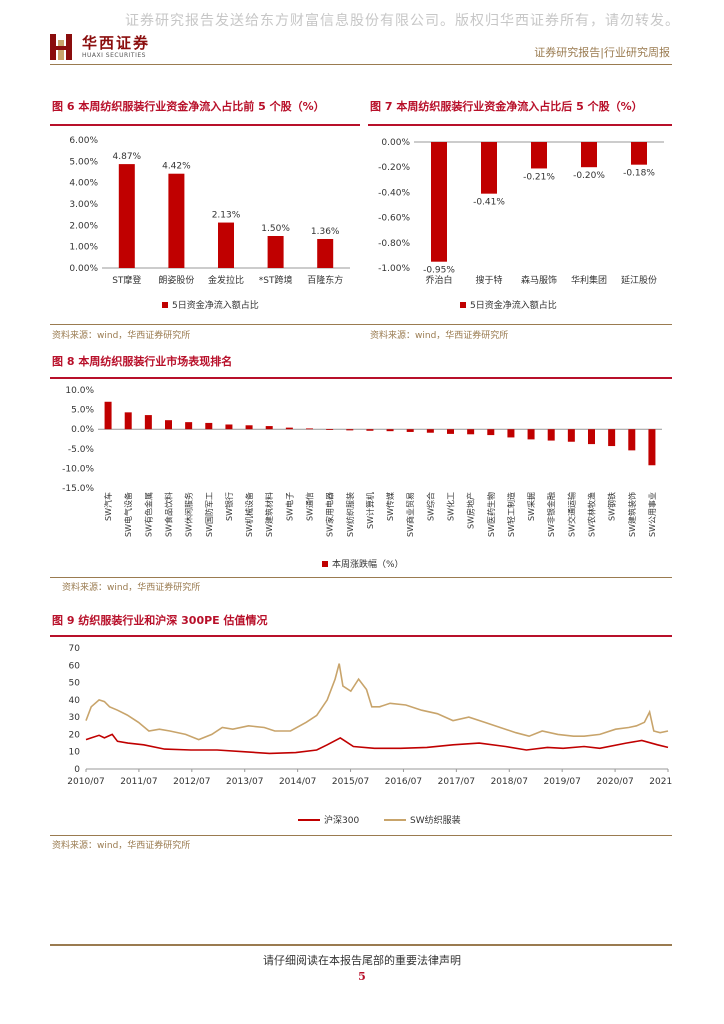 Image resolution: width=724 pixels, height=1024 pixels. I want to click on fig9-x-tick: 2017/07, so click(456, 782).